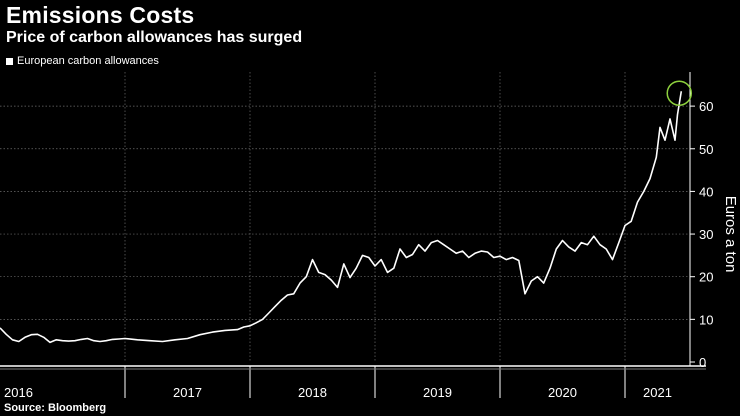 Image resolution: width=740 pixels, height=416 pixels. Describe the element at coordinates (562, 392) in the screenshot. I see `x-tick-label: 2020` at that location.